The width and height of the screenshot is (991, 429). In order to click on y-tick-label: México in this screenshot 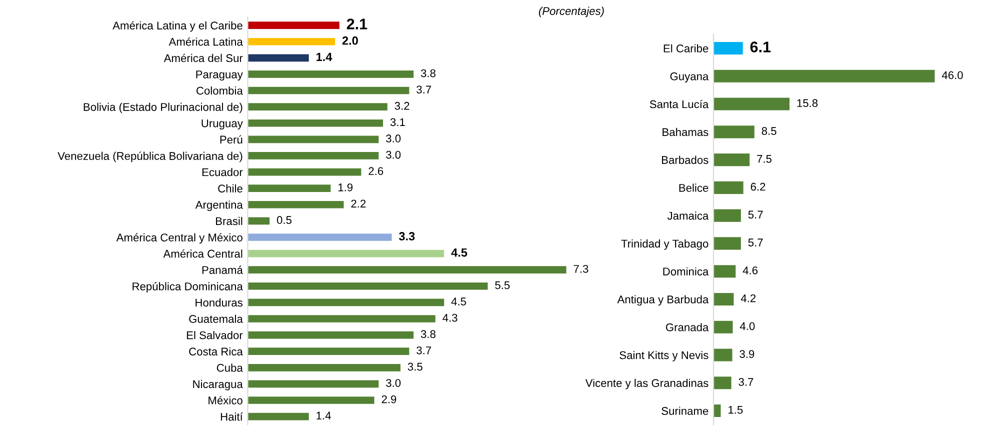, I will do `click(225, 400)`.